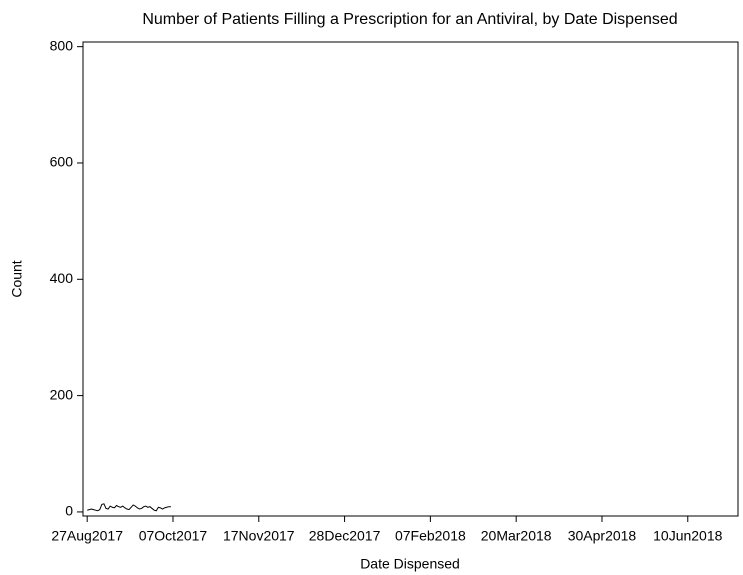 Image resolution: width=743 pixels, height=575 pixels. What do you see at coordinates (688, 536) in the screenshot?
I see `x-tick-label: 10Jun2018` at bounding box center [688, 536].